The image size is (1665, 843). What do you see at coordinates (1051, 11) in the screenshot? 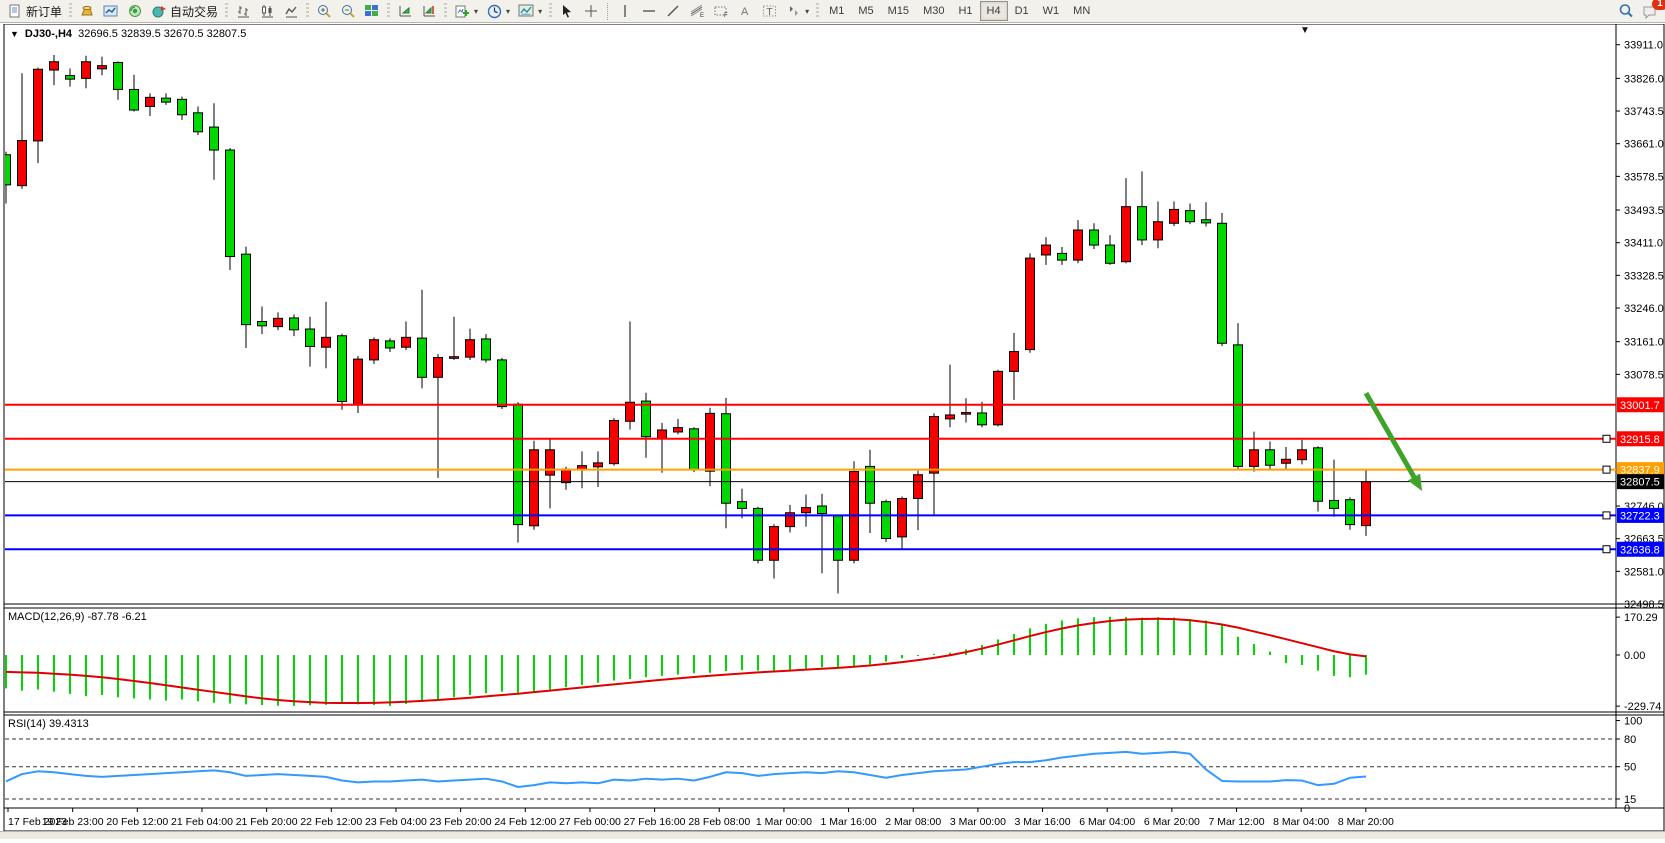
I see `timeframe-W1: W1` at bounding box center [1051, 11].